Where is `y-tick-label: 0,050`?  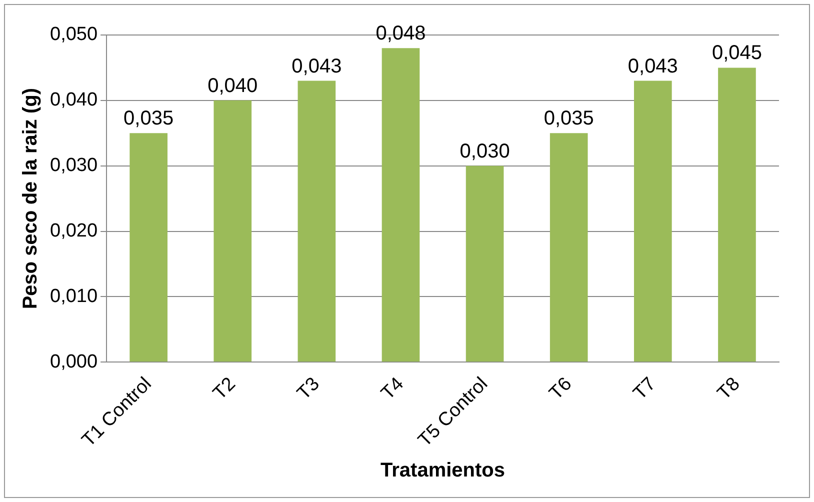
y-tick-label: 0,050 is located at coordinates (74, 35).